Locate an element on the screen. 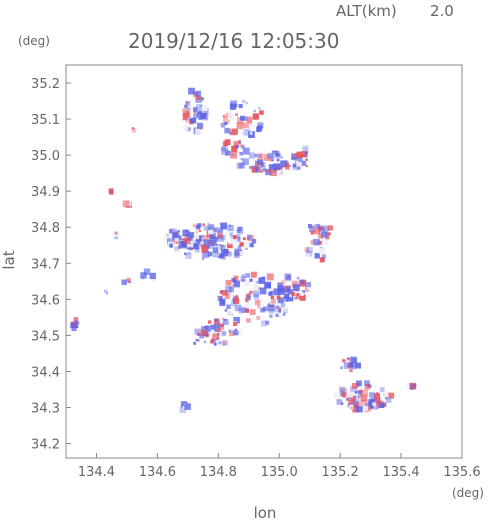 The width and height of the screenshot is (491, 521). x-axis-label: lon is located at coordinates (265, 512).